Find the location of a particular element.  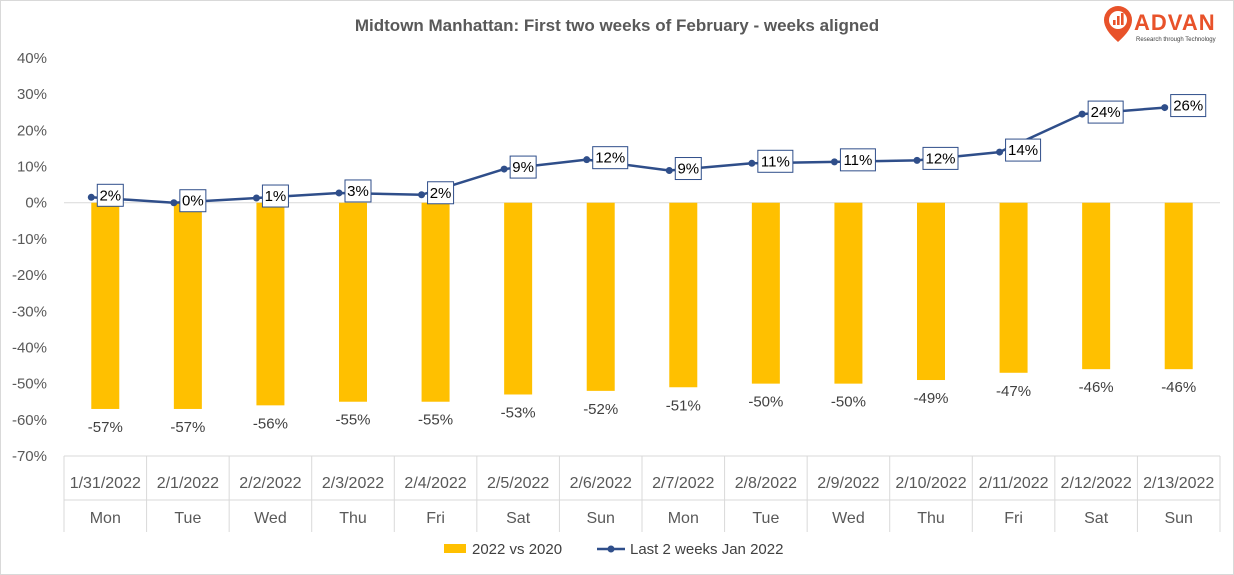

line-data-label: 14% is located at coordinates (1023, 150).